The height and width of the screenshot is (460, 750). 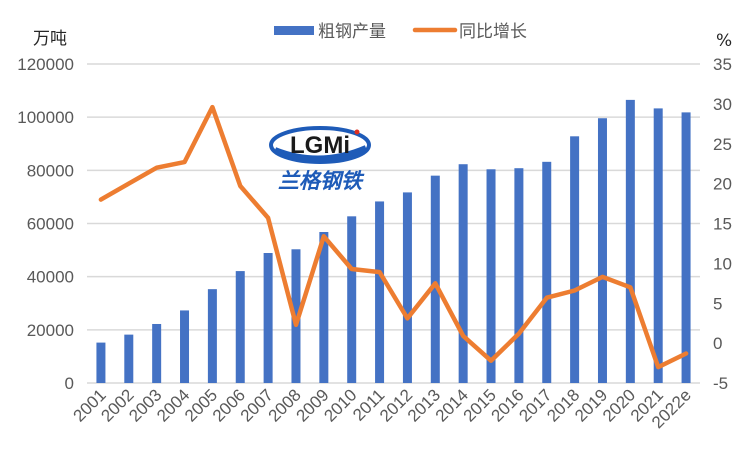 What do you see at coordinates (722, 64) in the screenshot?
I see `right-axis-tick-label: 35` at bounding box center [722, 64].